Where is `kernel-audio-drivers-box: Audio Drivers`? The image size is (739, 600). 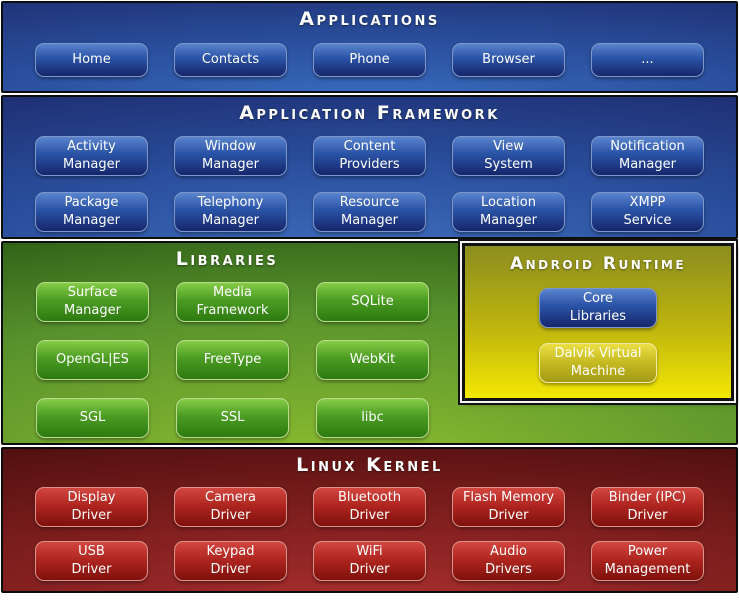 kernel-audio-drivers-box: Audio Drivers is located at coordinates (508, 561).